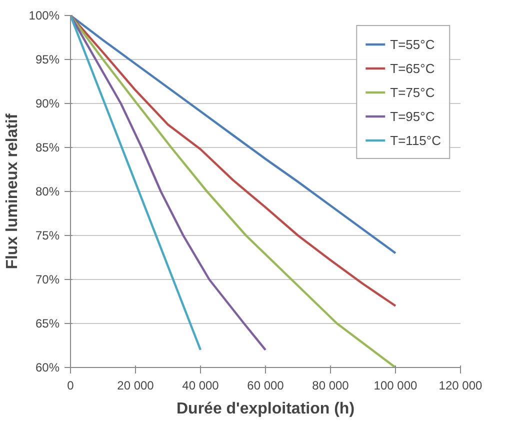 The width and height of the screenshot is (507, 427). What do you see at coordinates (265, 385) in the screenshot?
I see `x-tick-label: 60 000` at bounding box center [265, 385].